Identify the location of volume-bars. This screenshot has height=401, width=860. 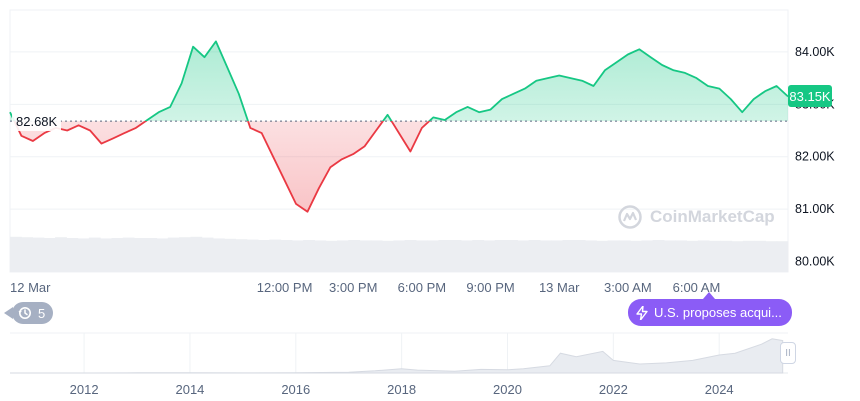
(399, 254).